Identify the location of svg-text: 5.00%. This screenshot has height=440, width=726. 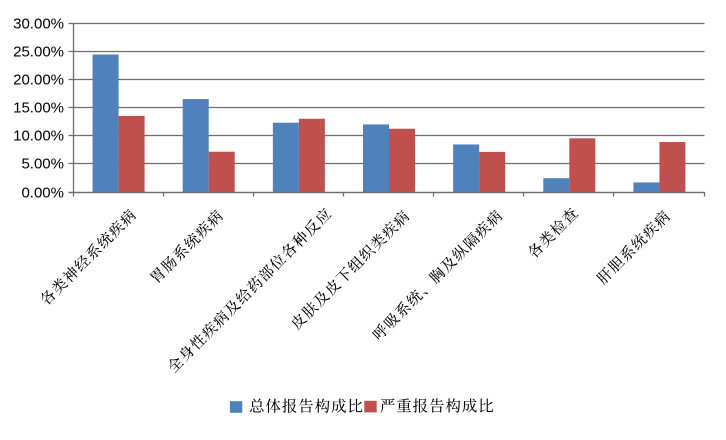
(42, 164).